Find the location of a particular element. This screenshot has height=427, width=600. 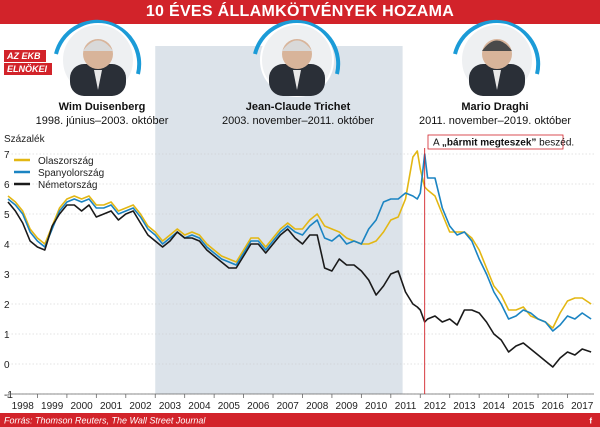

portrait-shirt-draghi is located at coordinates (497, 80).